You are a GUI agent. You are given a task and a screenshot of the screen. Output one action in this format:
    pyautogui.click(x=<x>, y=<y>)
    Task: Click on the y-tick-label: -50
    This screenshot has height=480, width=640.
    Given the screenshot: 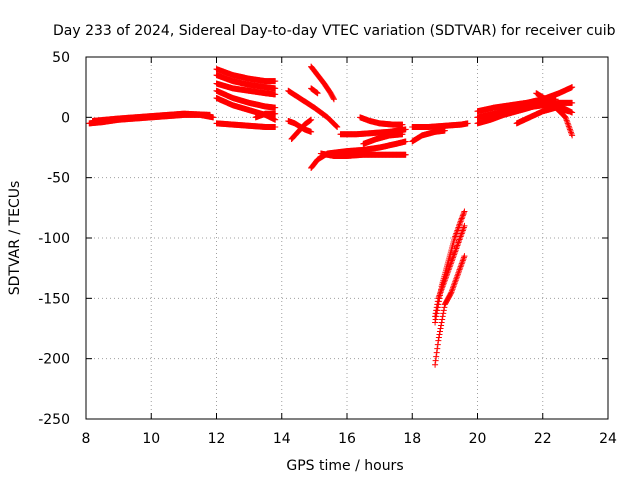 What is the action you would take?
    pyautogui.click(x=58, y=179)
    